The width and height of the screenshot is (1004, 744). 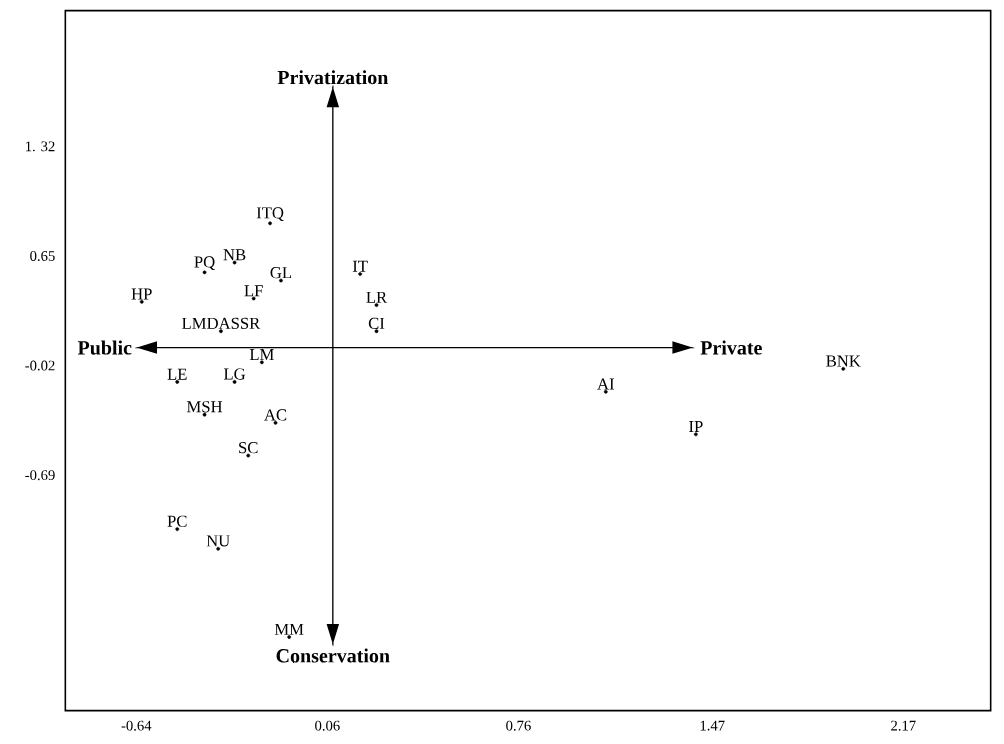 What do you see at coordinates (40, 146) in the screenshot?
I see `y-tick-label: 1. 32` at bounding box center [40, 146].